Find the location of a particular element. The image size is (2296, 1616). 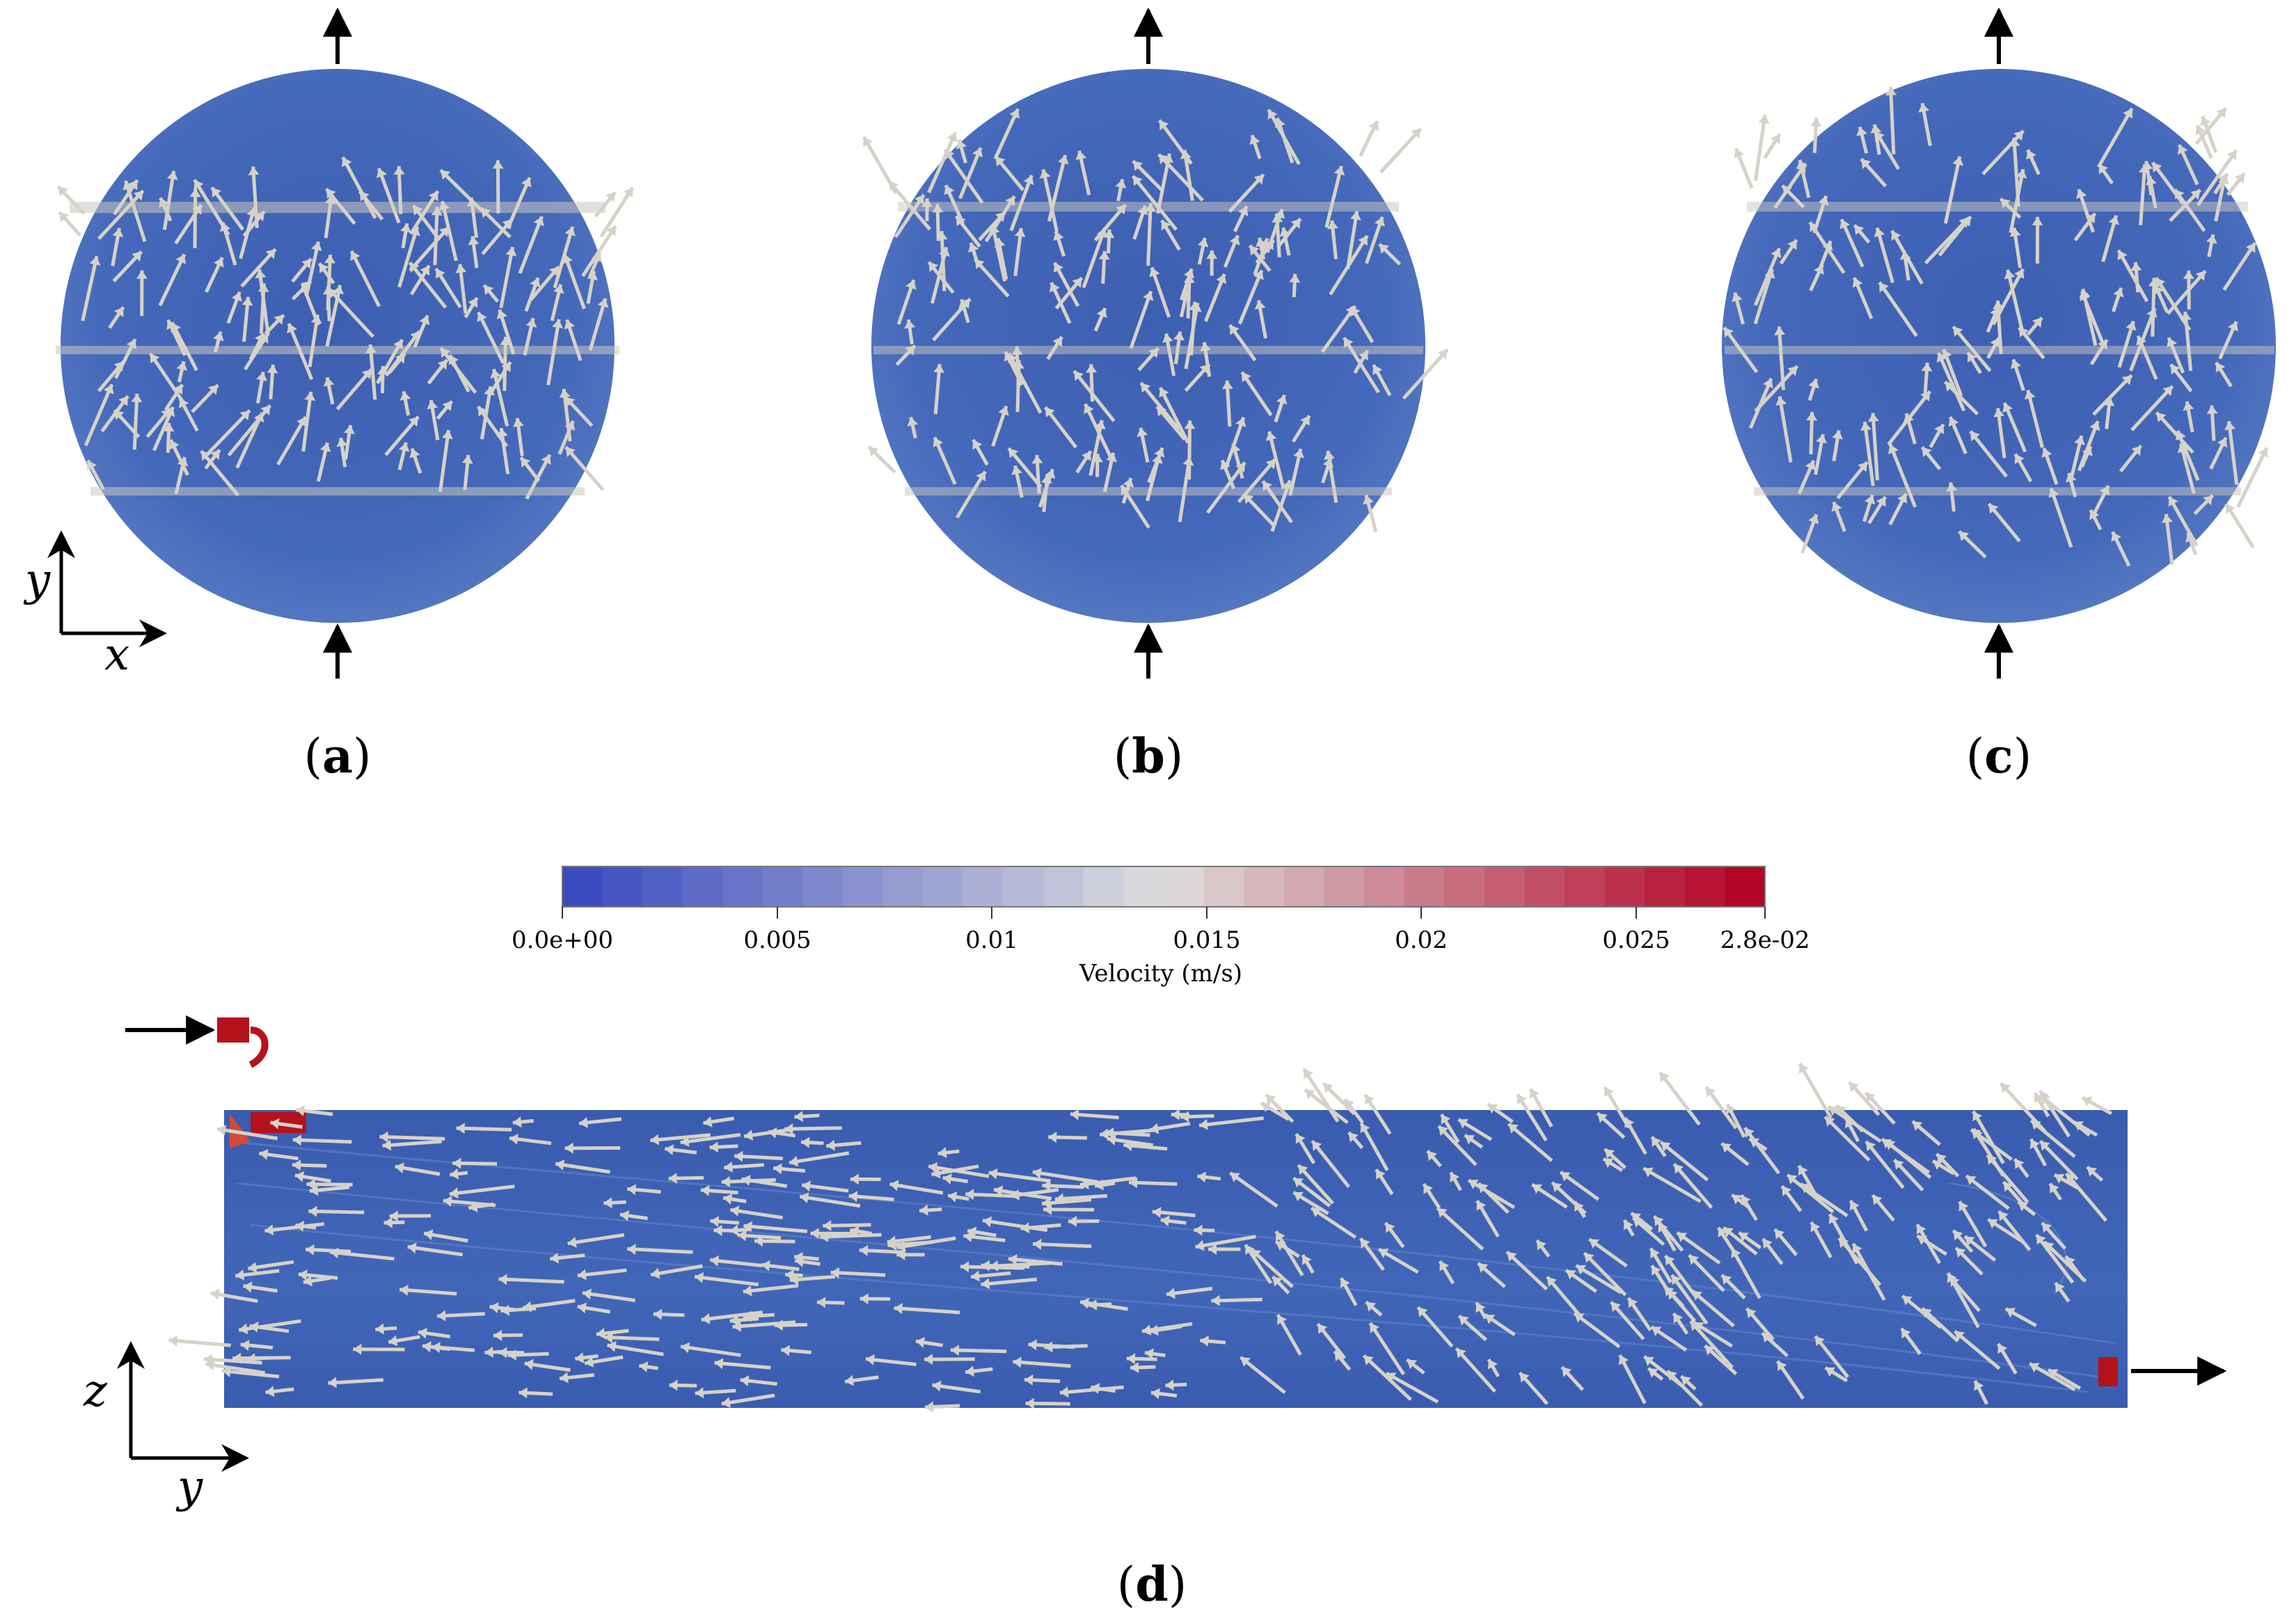

colorbar-title: Velocity (m/s) is located at coordinates (1160, 974).